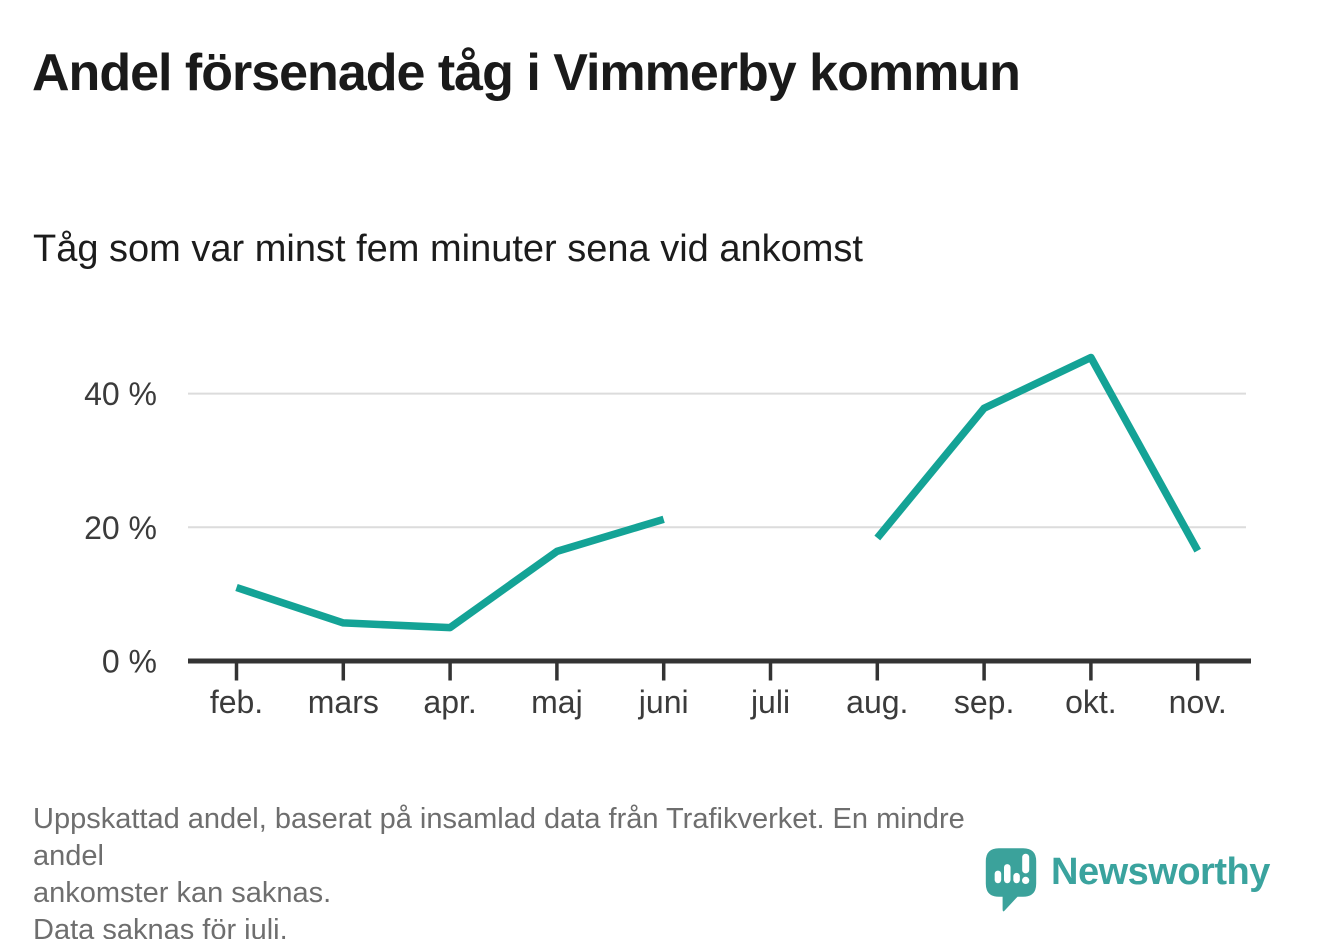  I want to click on newsworthy-logo: Newsworthy, so click(1126, 879).